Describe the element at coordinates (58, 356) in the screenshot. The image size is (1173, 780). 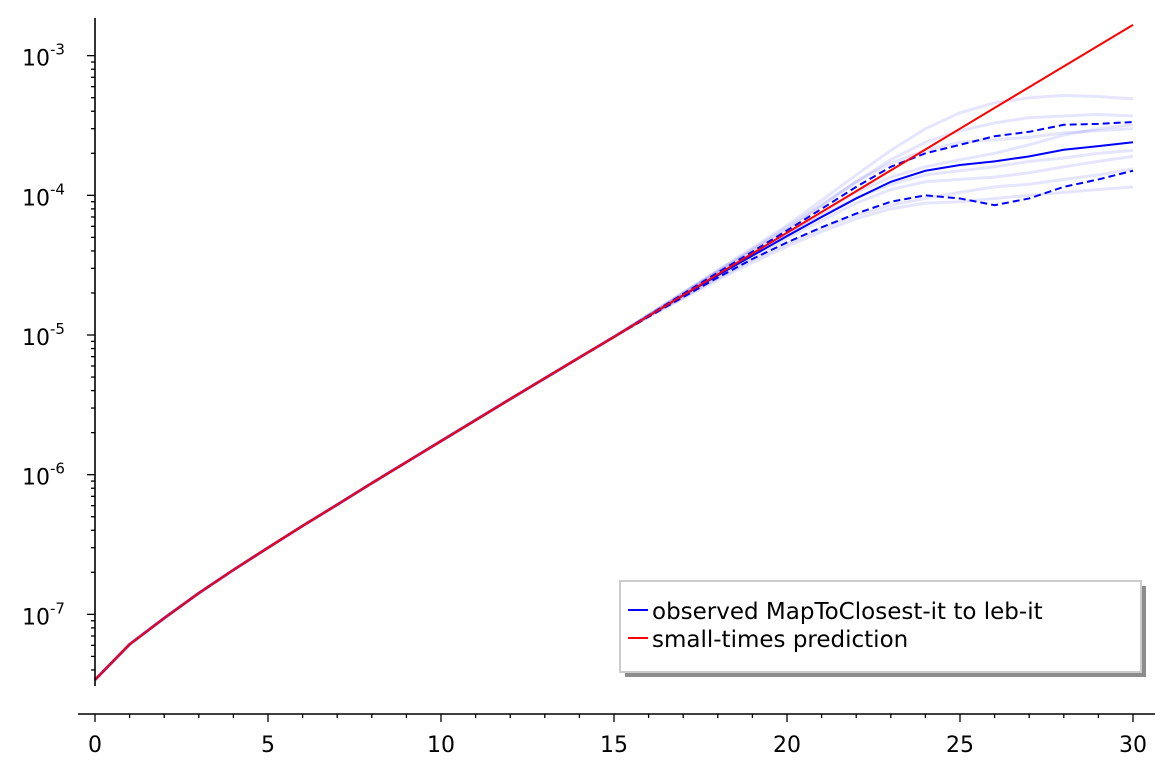
I see `y-axis-ticks: 10⁻⁷ 10⁻⁶ 10⁻⁵ 10⁻⁴ 10⁻³` at that location.